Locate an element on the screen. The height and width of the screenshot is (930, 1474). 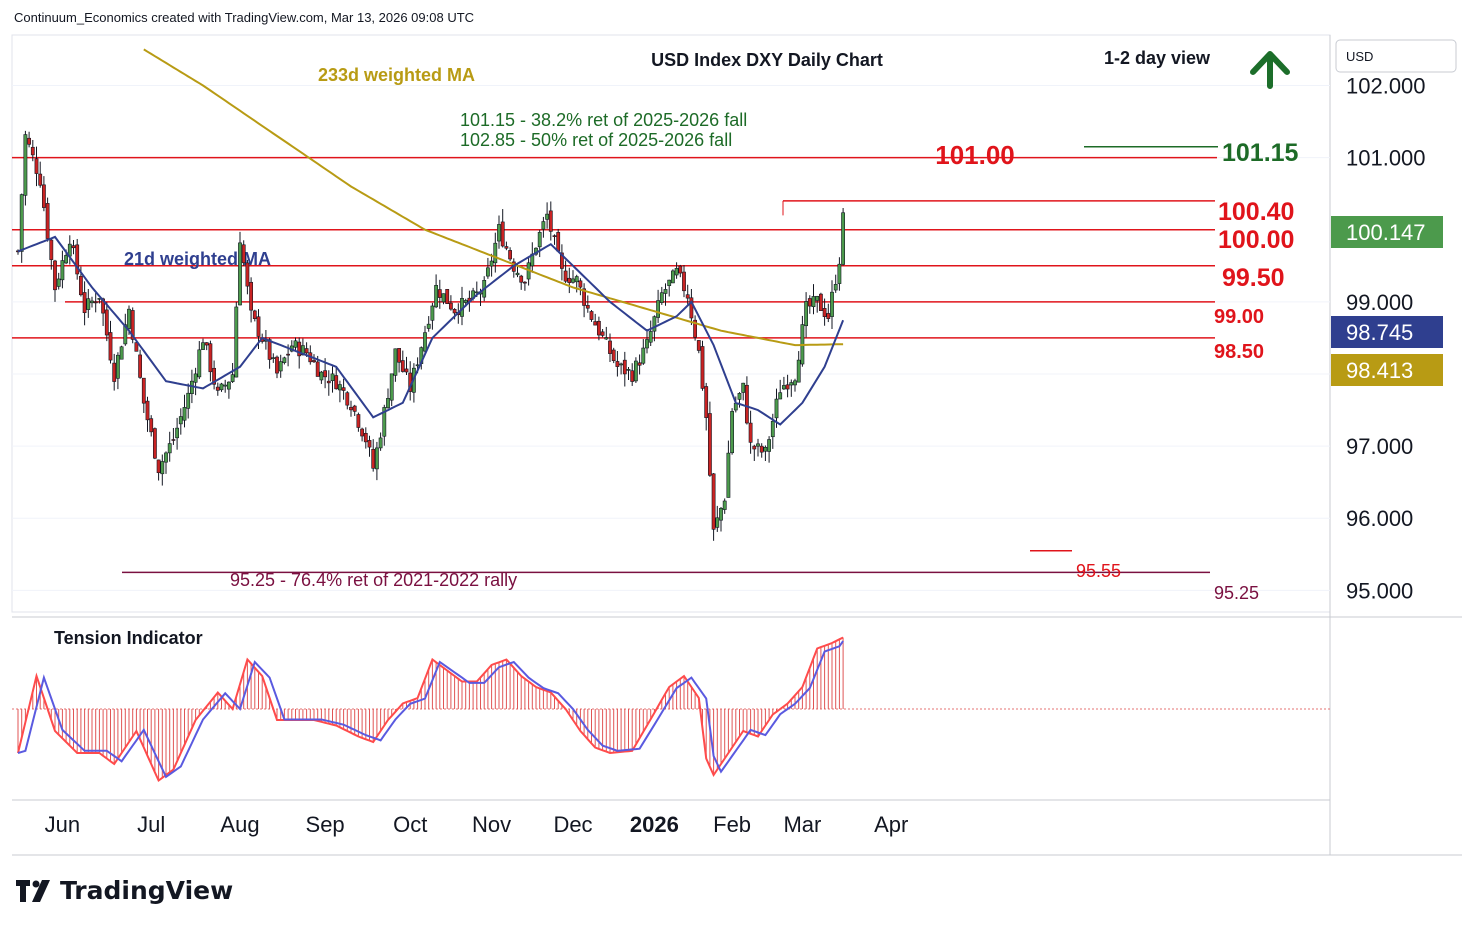
y-tick-label: 101.000 is located at coordinates (1386, 158).